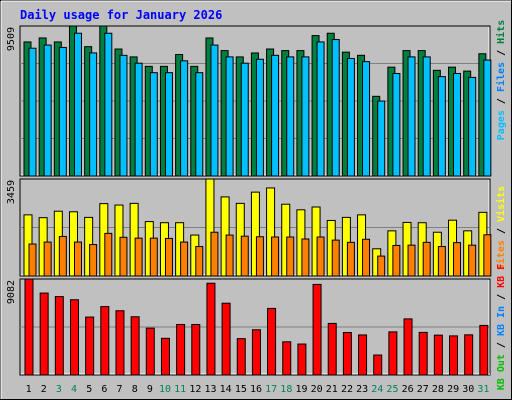  Describe the element at coordinates (423, 389) in the screenshot. I see `x-tick-label: 27` at that location.